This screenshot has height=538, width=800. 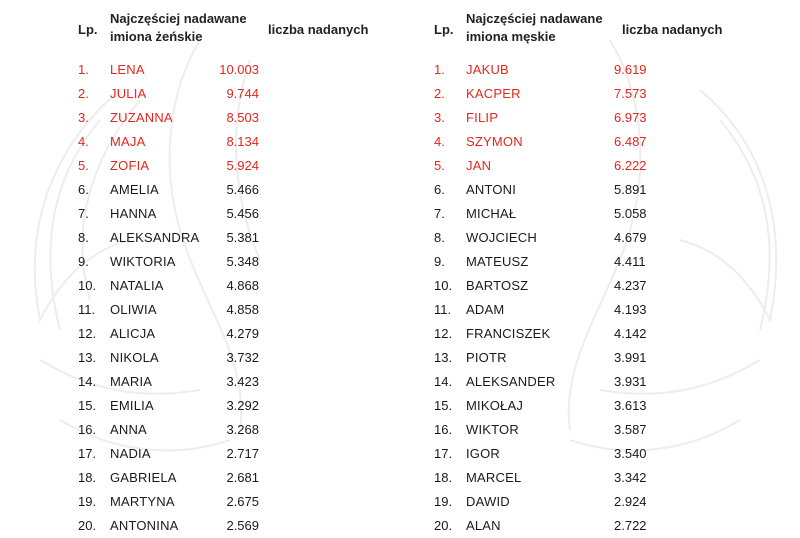 I want to click on table-row: 10. BARTOSZ 4.237, so click(x=599, y=286).